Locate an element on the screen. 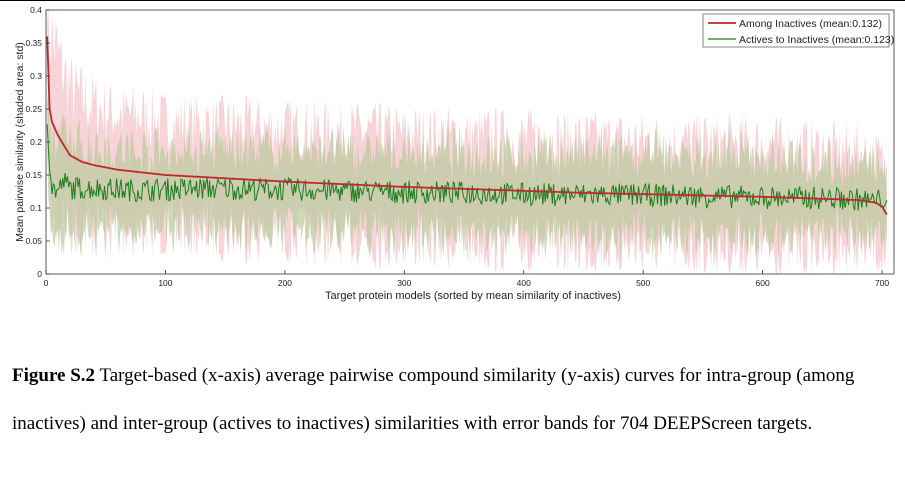  legend-box is located at coordinates (796, 30).